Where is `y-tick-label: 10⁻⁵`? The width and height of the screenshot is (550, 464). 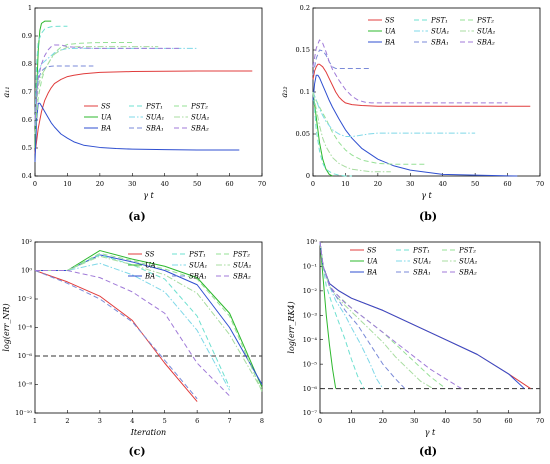
y-tick-label: 10⁻⁵ is located at coordinates (310, 364).